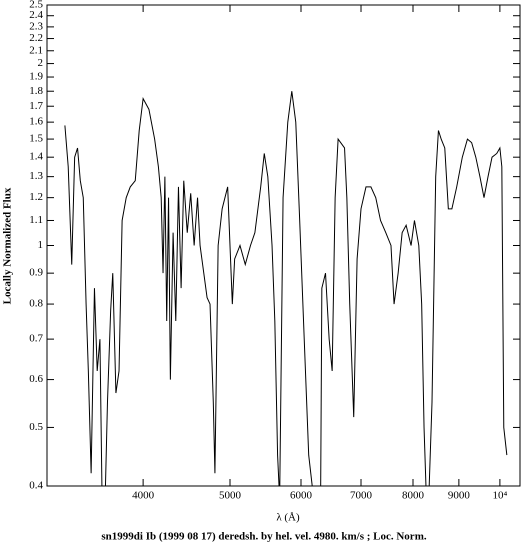 The width and height of the screenshot is (529, 546). What do you see at coordinates (36, 486) in the screenshot?
I see `y-tick-label: 0.4` at bounding box center [36, 486].